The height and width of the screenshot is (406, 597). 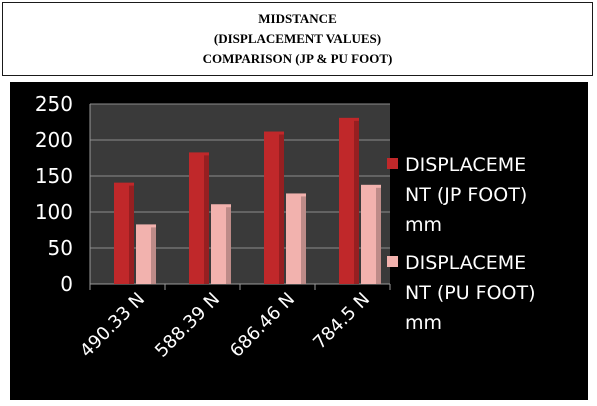 What do you see at coordinates (341, 321) in the screenshot?
I see `x-tick-label: 784.5 N` at bounding box center [341, 321].